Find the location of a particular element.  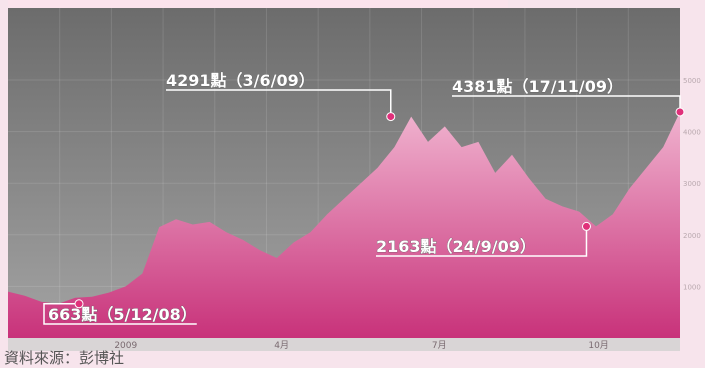

y-tick-label: 5000 is located at coordinates (692, 81).